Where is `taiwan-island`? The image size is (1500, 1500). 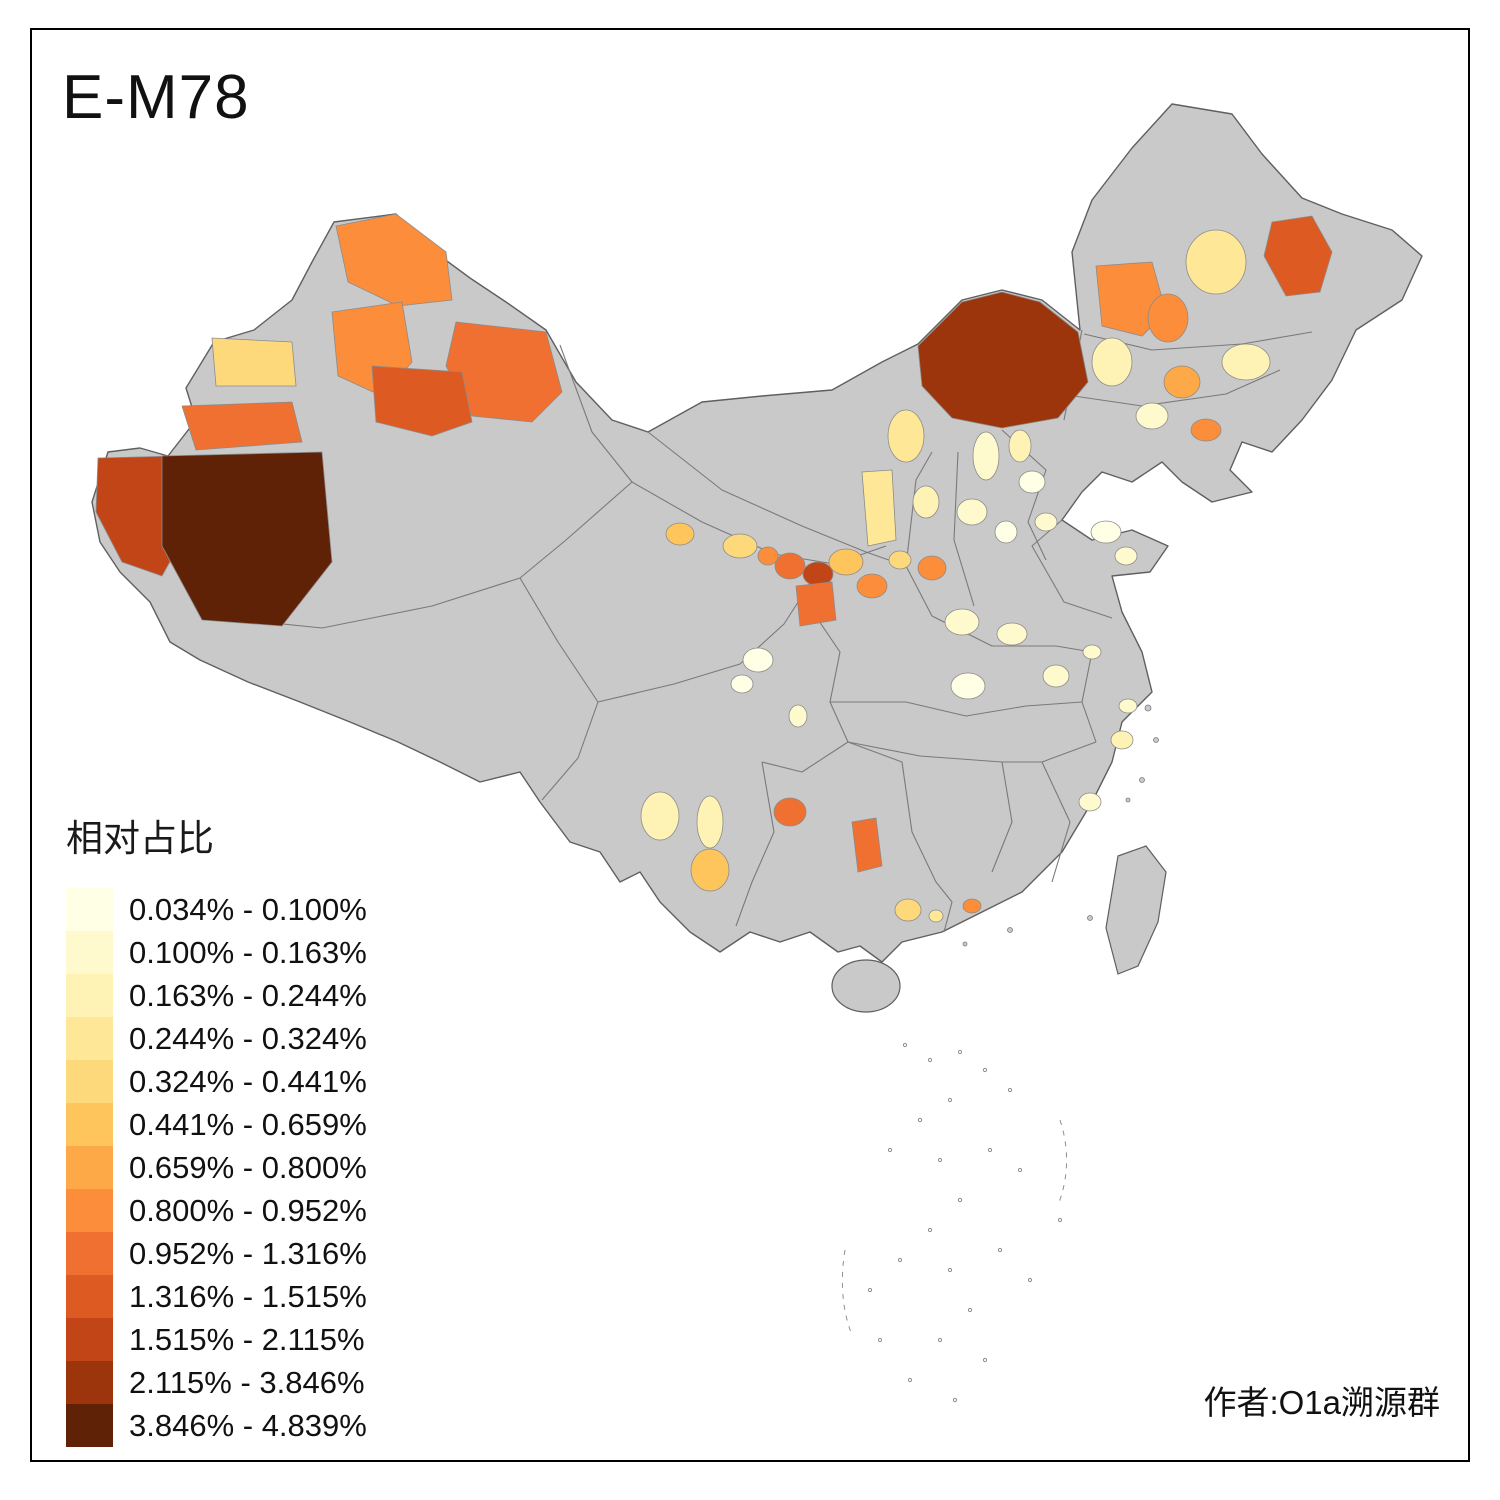 taiwan-island is located at coordinates (1136, 910).